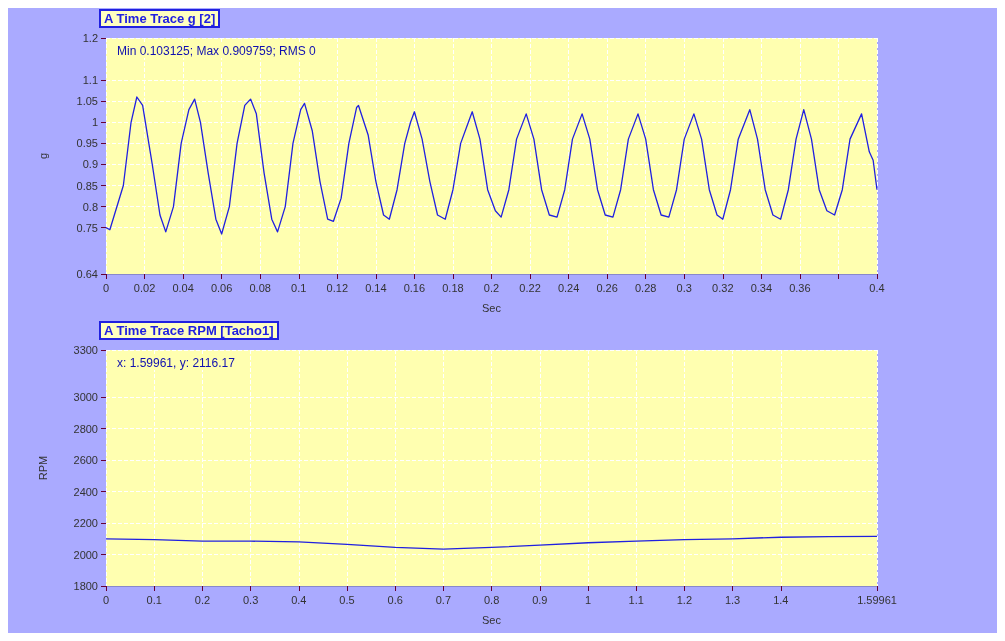 The width and height of the screenshot is (1005, 641). Describe the element at coordinates (636, 599) in the screenshot. I see `x-tick-label: 1.1` at that location.